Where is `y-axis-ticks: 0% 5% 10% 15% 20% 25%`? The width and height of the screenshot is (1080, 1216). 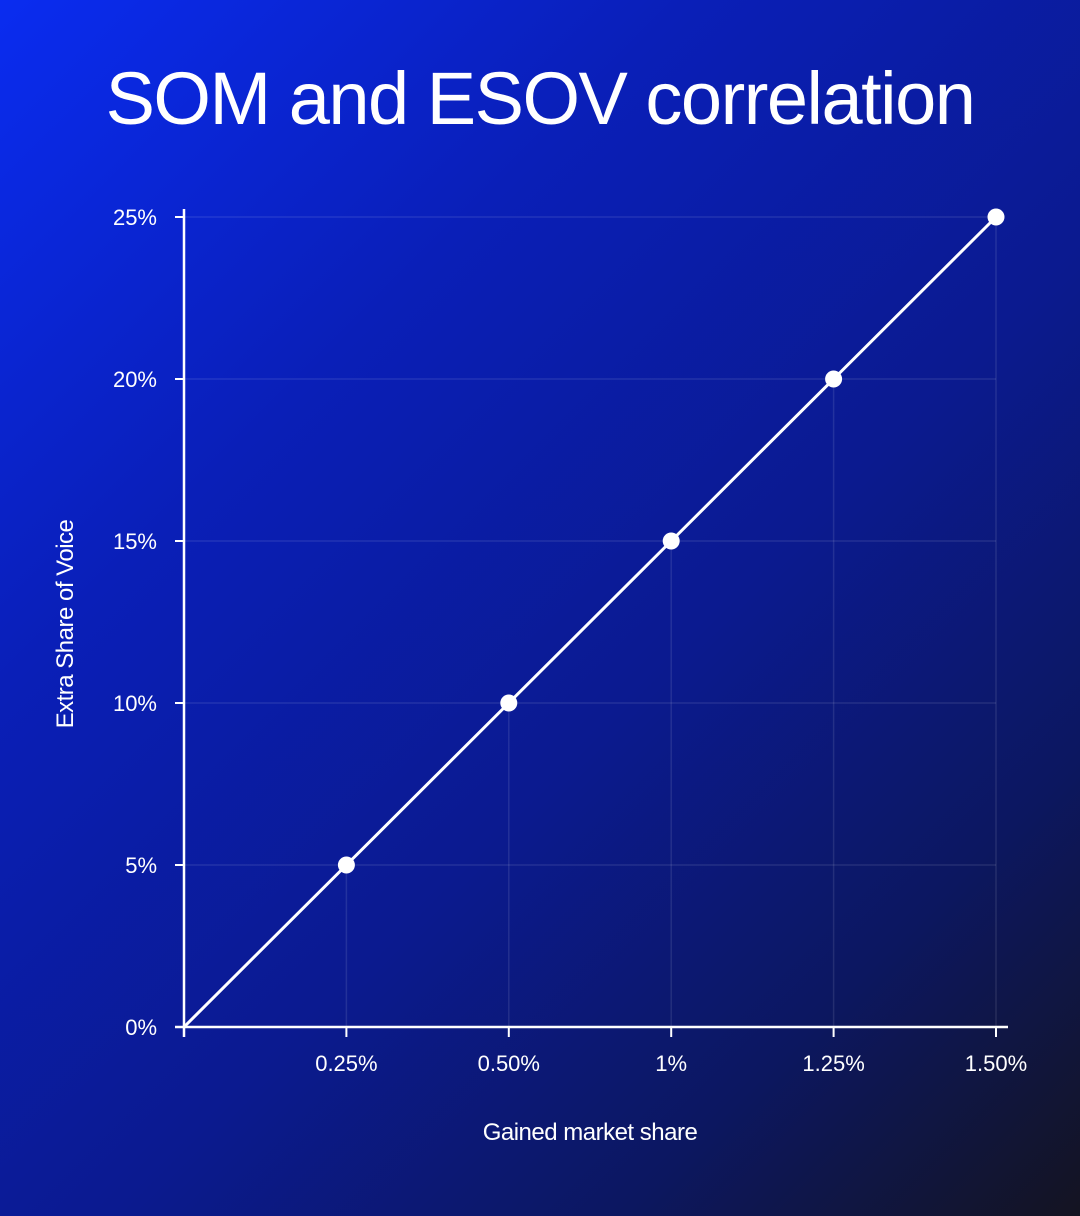 y-axis-ticks: 0% 5% 10% 15% 20% 25% is located at coordinates (148, 622).